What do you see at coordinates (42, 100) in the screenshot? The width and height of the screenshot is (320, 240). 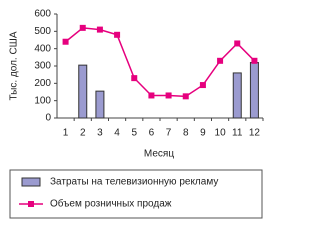 I see `y-tick-label: 100` at bounding box center [42, 100].